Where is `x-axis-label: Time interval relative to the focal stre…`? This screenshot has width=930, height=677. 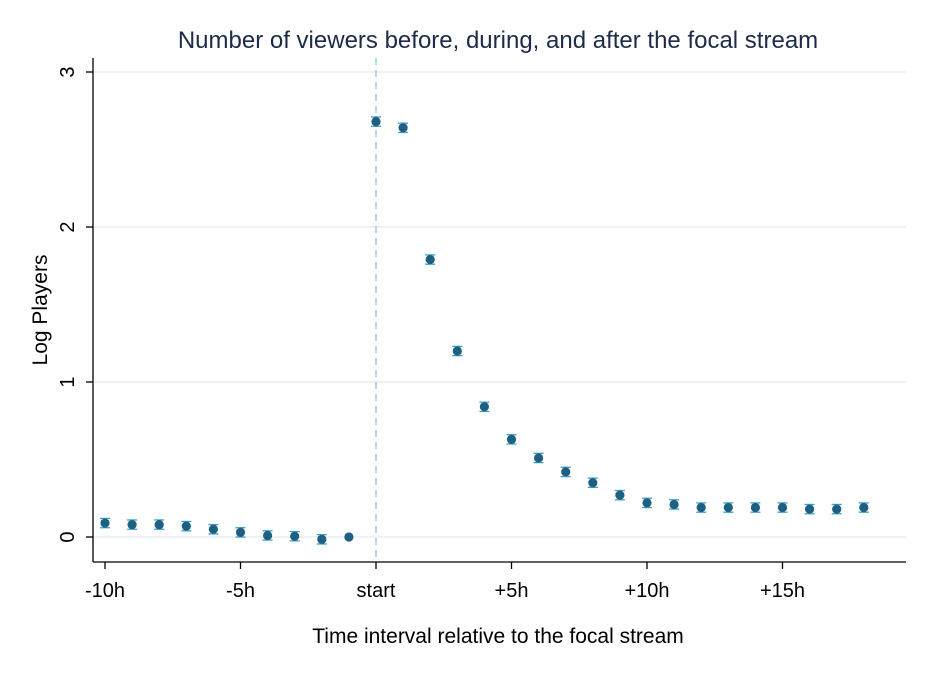 x-axis-label: Time interval relative to the focal stre… is located at coordinates (498, 636).